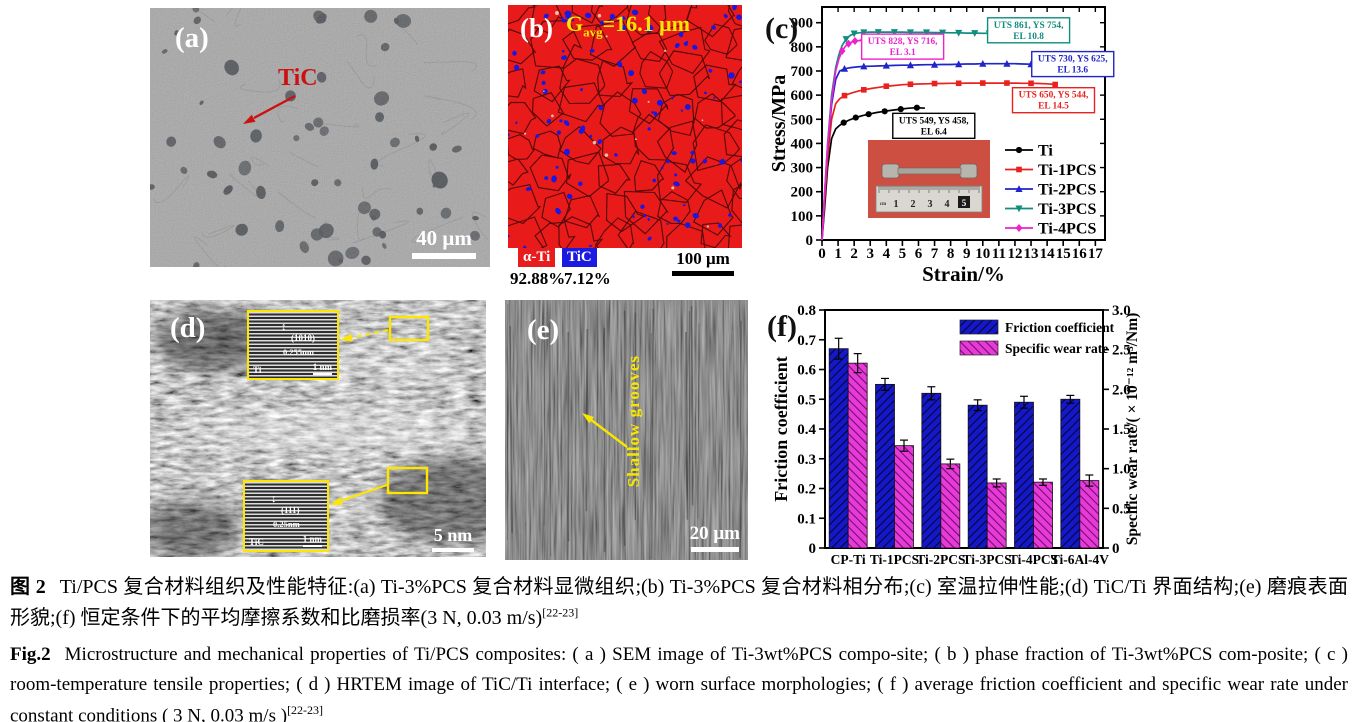 The image size is (1355, 722). I want to click on uts-annotation: UTS 828, YS 716,EL 3.1, so click(902, 46).